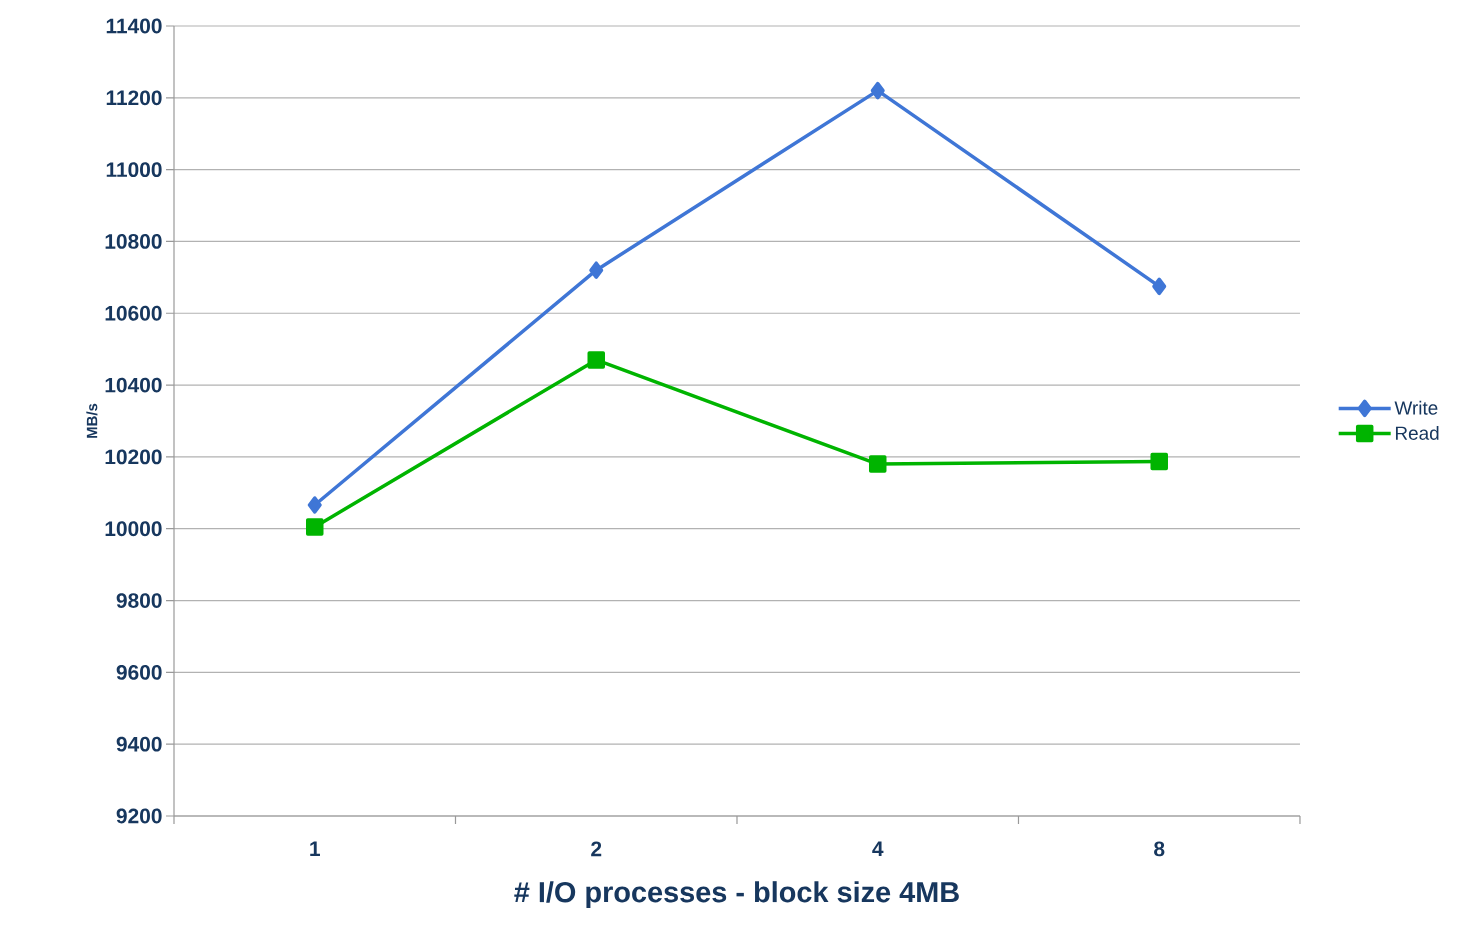  I want to click on x-tick-label: 4, so click(878, 848).